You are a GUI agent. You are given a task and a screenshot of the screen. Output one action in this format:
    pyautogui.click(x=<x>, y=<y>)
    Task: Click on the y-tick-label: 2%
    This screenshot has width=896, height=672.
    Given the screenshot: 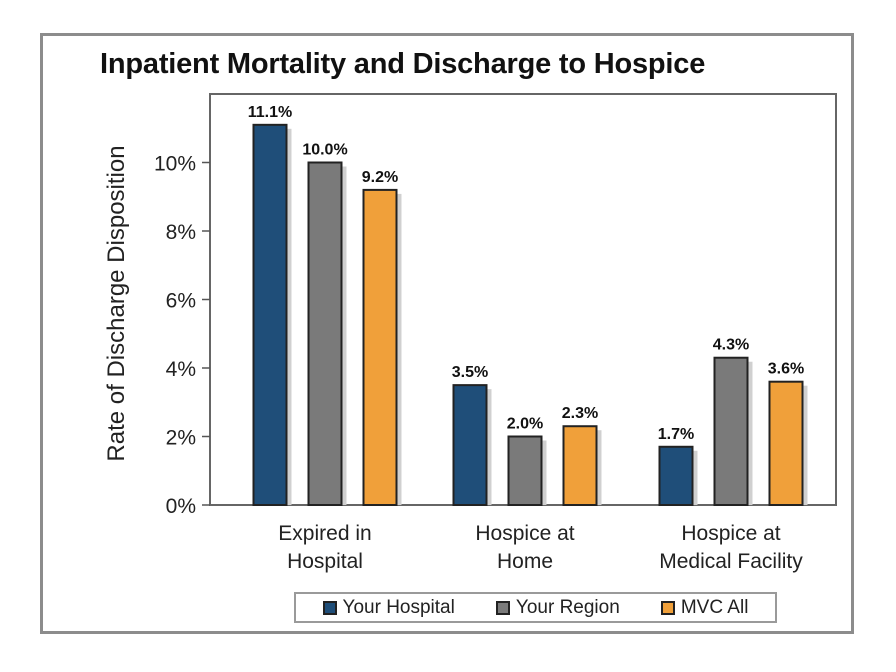 What is the action you would take?
    pyautogui.click(x=181, y=438)
    